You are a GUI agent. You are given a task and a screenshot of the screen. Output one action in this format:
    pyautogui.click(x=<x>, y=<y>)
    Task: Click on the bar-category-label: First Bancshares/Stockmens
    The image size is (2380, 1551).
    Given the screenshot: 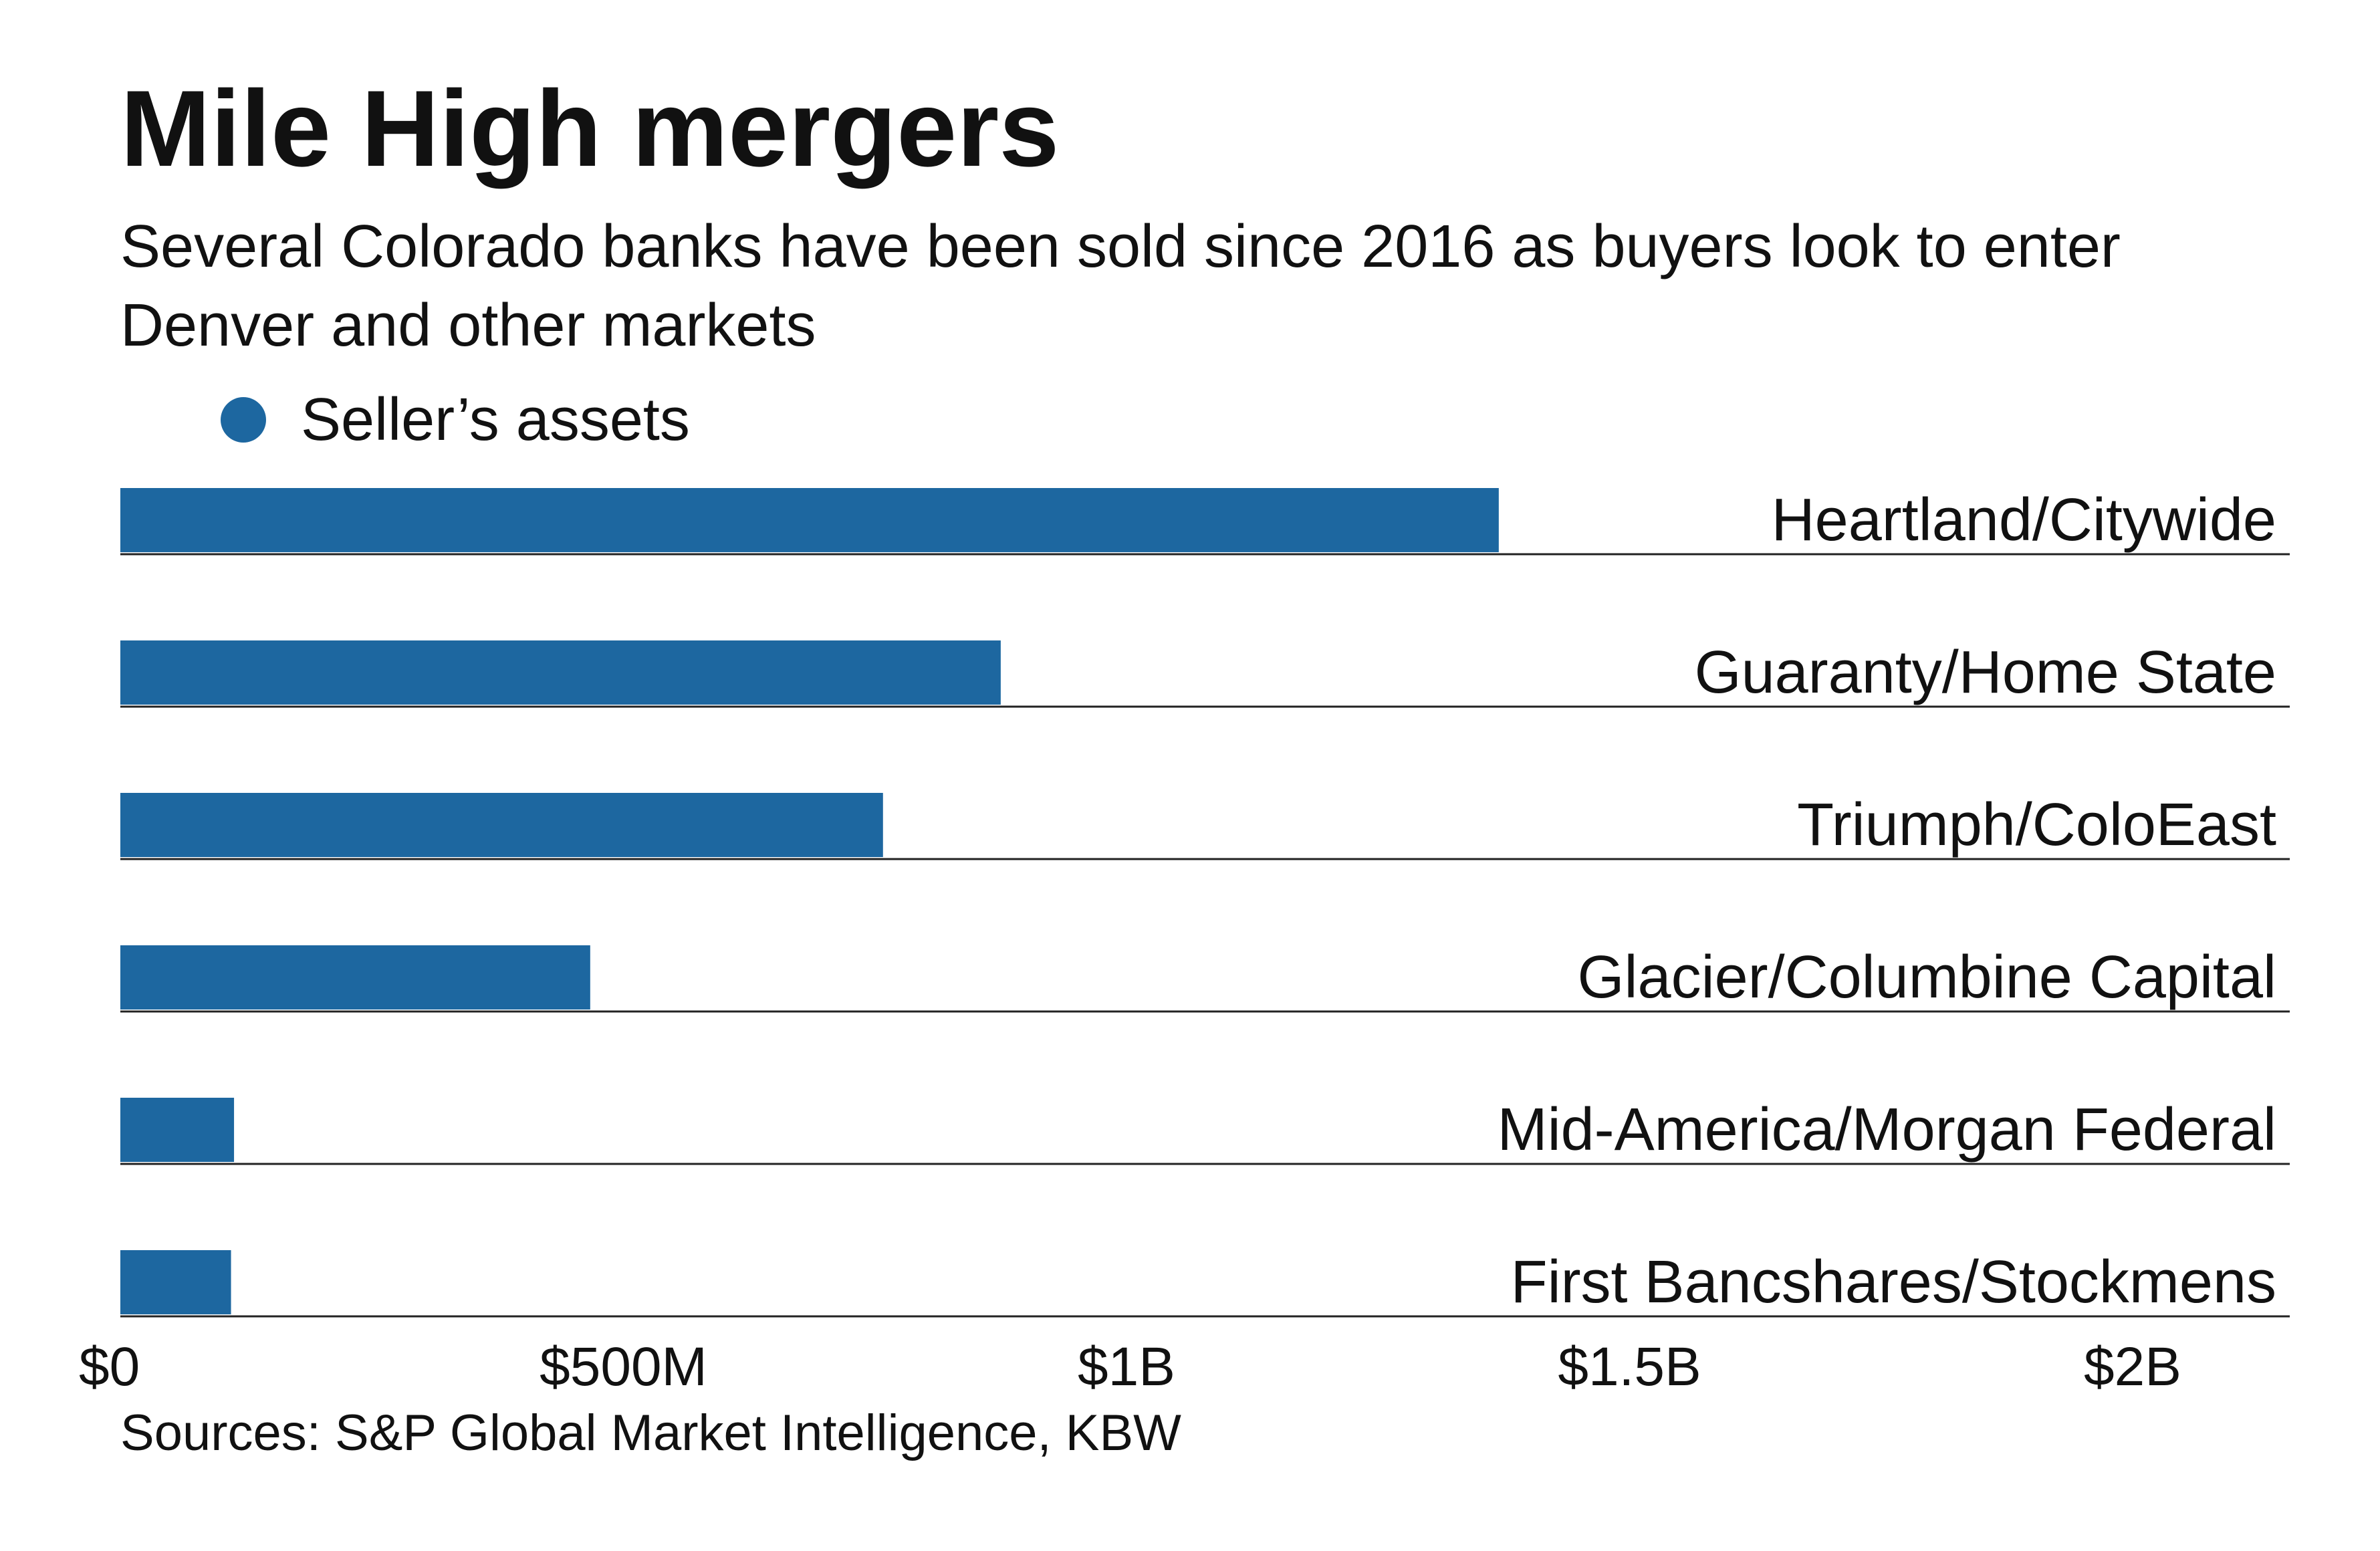 What is the action you would take?
    pyautogui.click(x=1893, y=1282)
    